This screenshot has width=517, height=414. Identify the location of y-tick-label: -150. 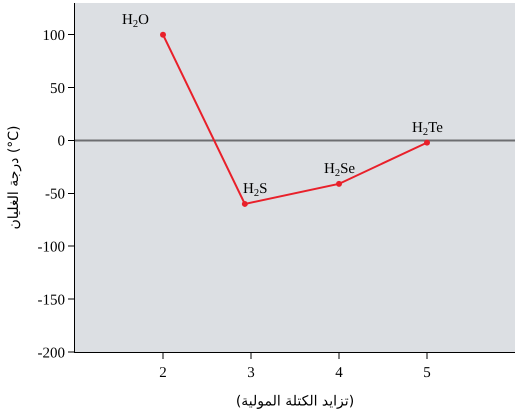
(51, 300).